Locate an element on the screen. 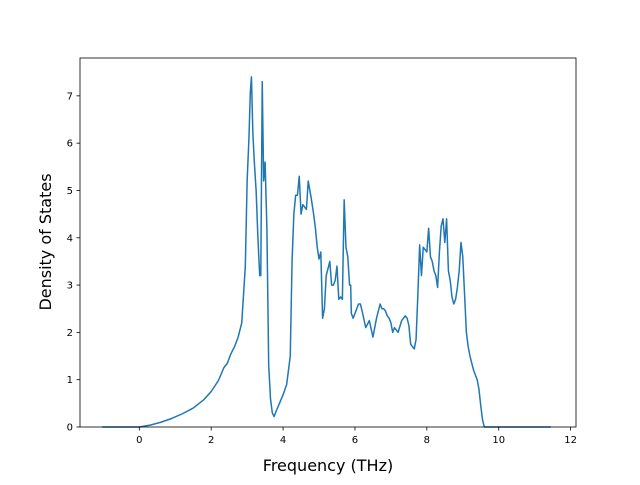 This screenshot has height=485, width=640. x-tick-label: 4 is located at coordinates (283, 440).